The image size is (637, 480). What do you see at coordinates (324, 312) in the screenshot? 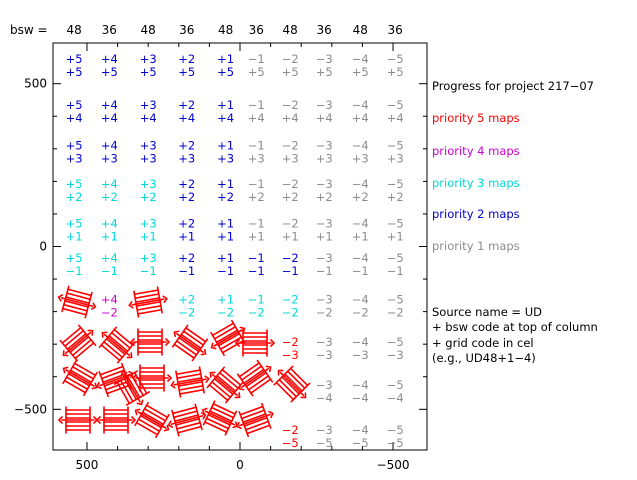
I see `cell-code-bottom: −2` at bounding box center [324, 312].